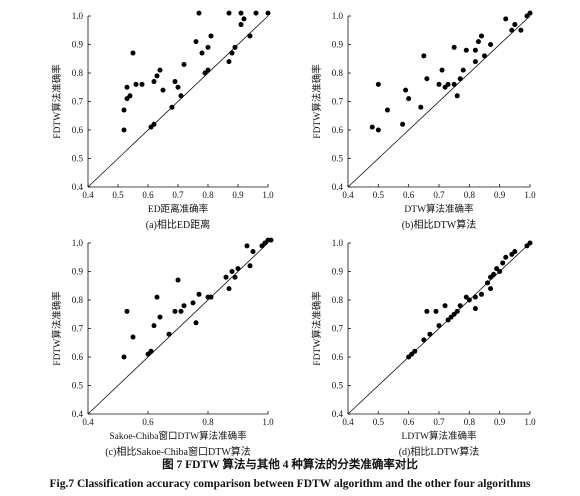  I want to click on x-axis-label: DTW算法准确率, so click(439, 209).